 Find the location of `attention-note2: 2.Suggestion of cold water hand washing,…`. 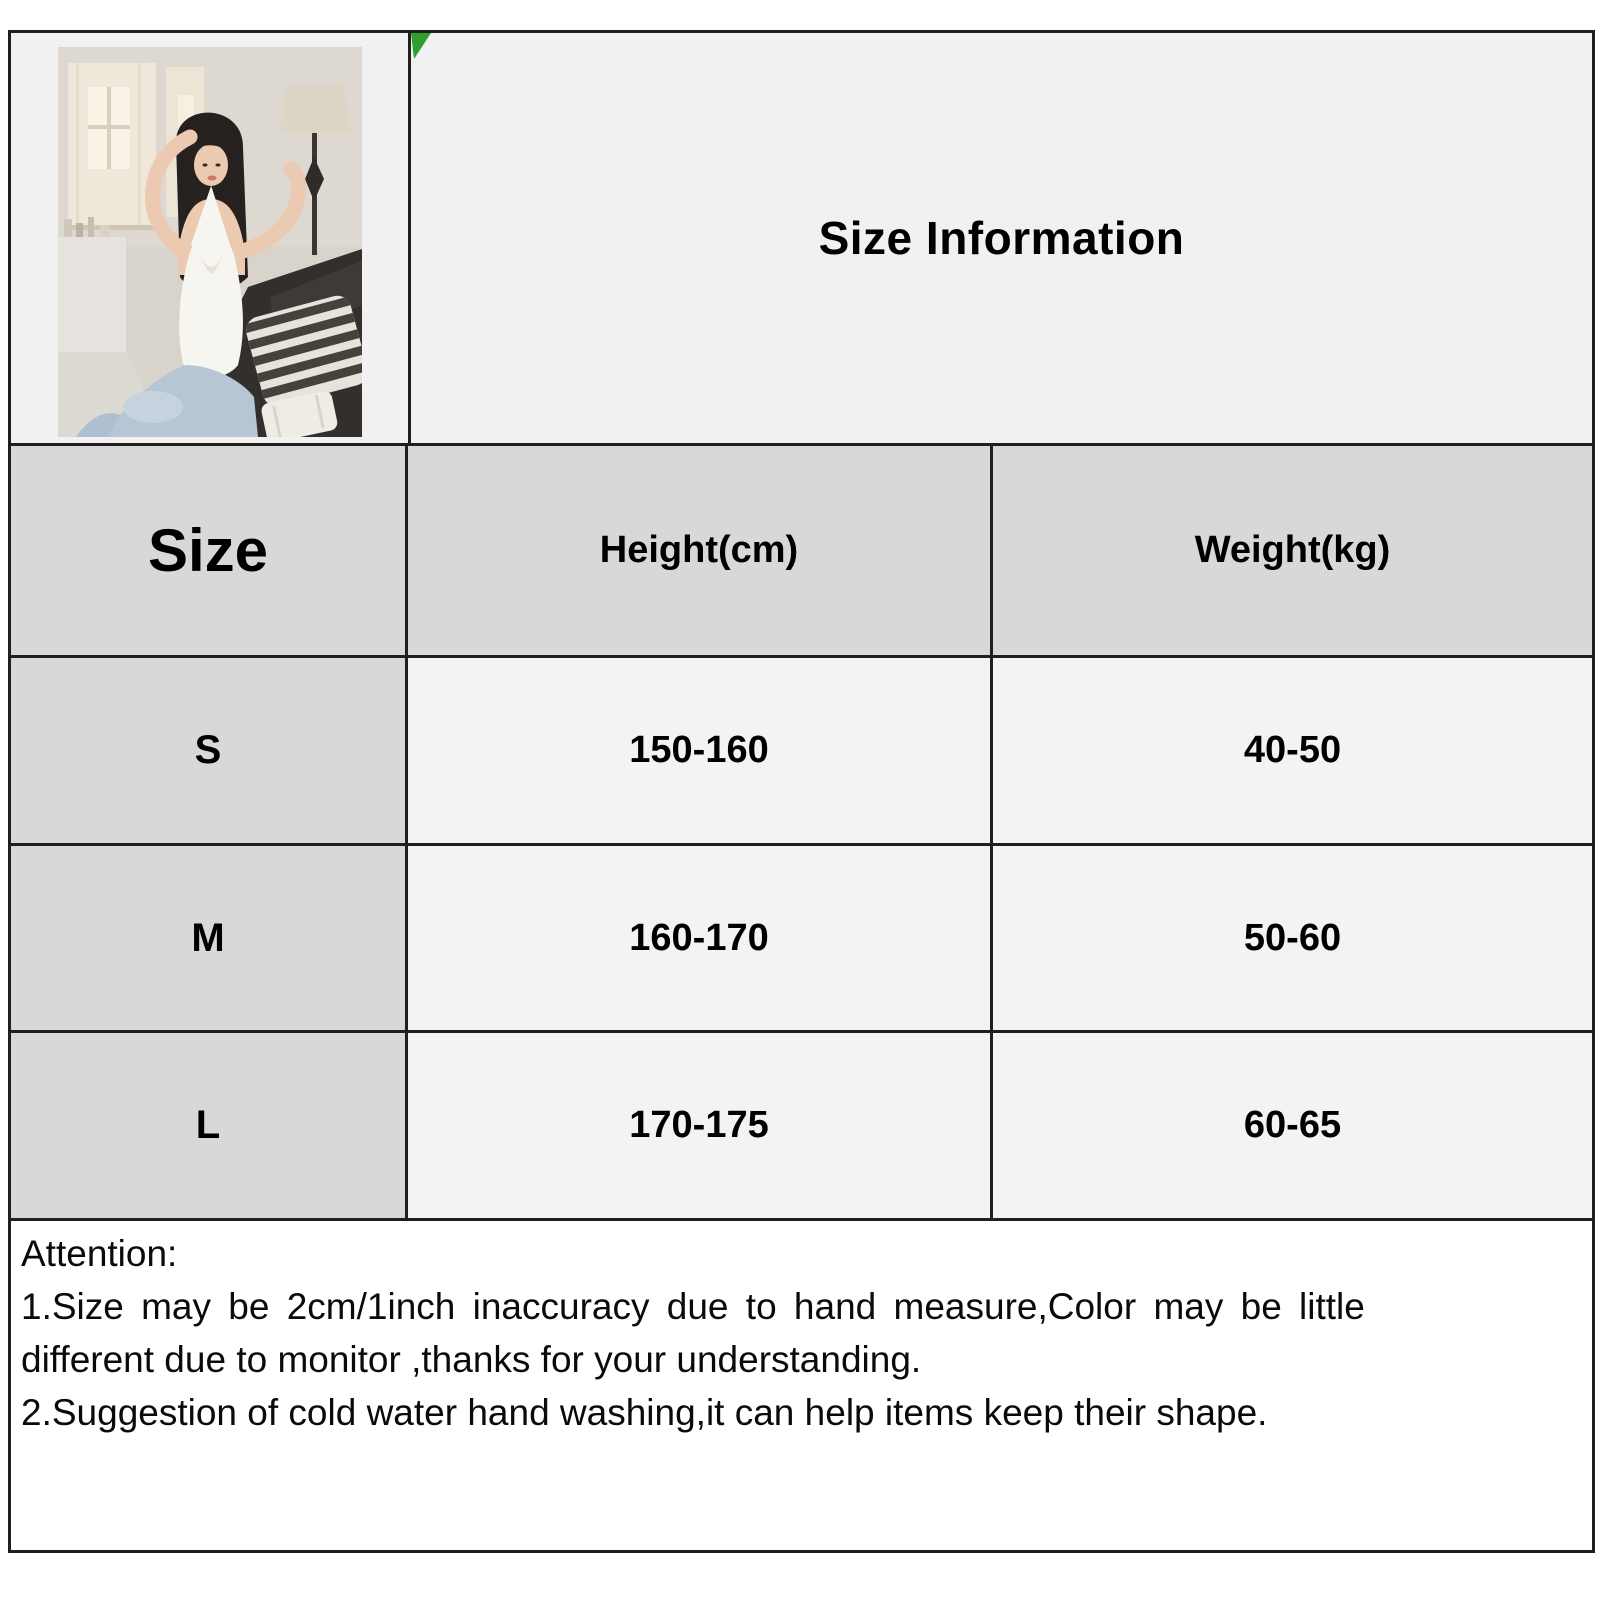

attention-note2: 2.Suggestion of cold water hand washing,… is located at coordinates (644, 1412).